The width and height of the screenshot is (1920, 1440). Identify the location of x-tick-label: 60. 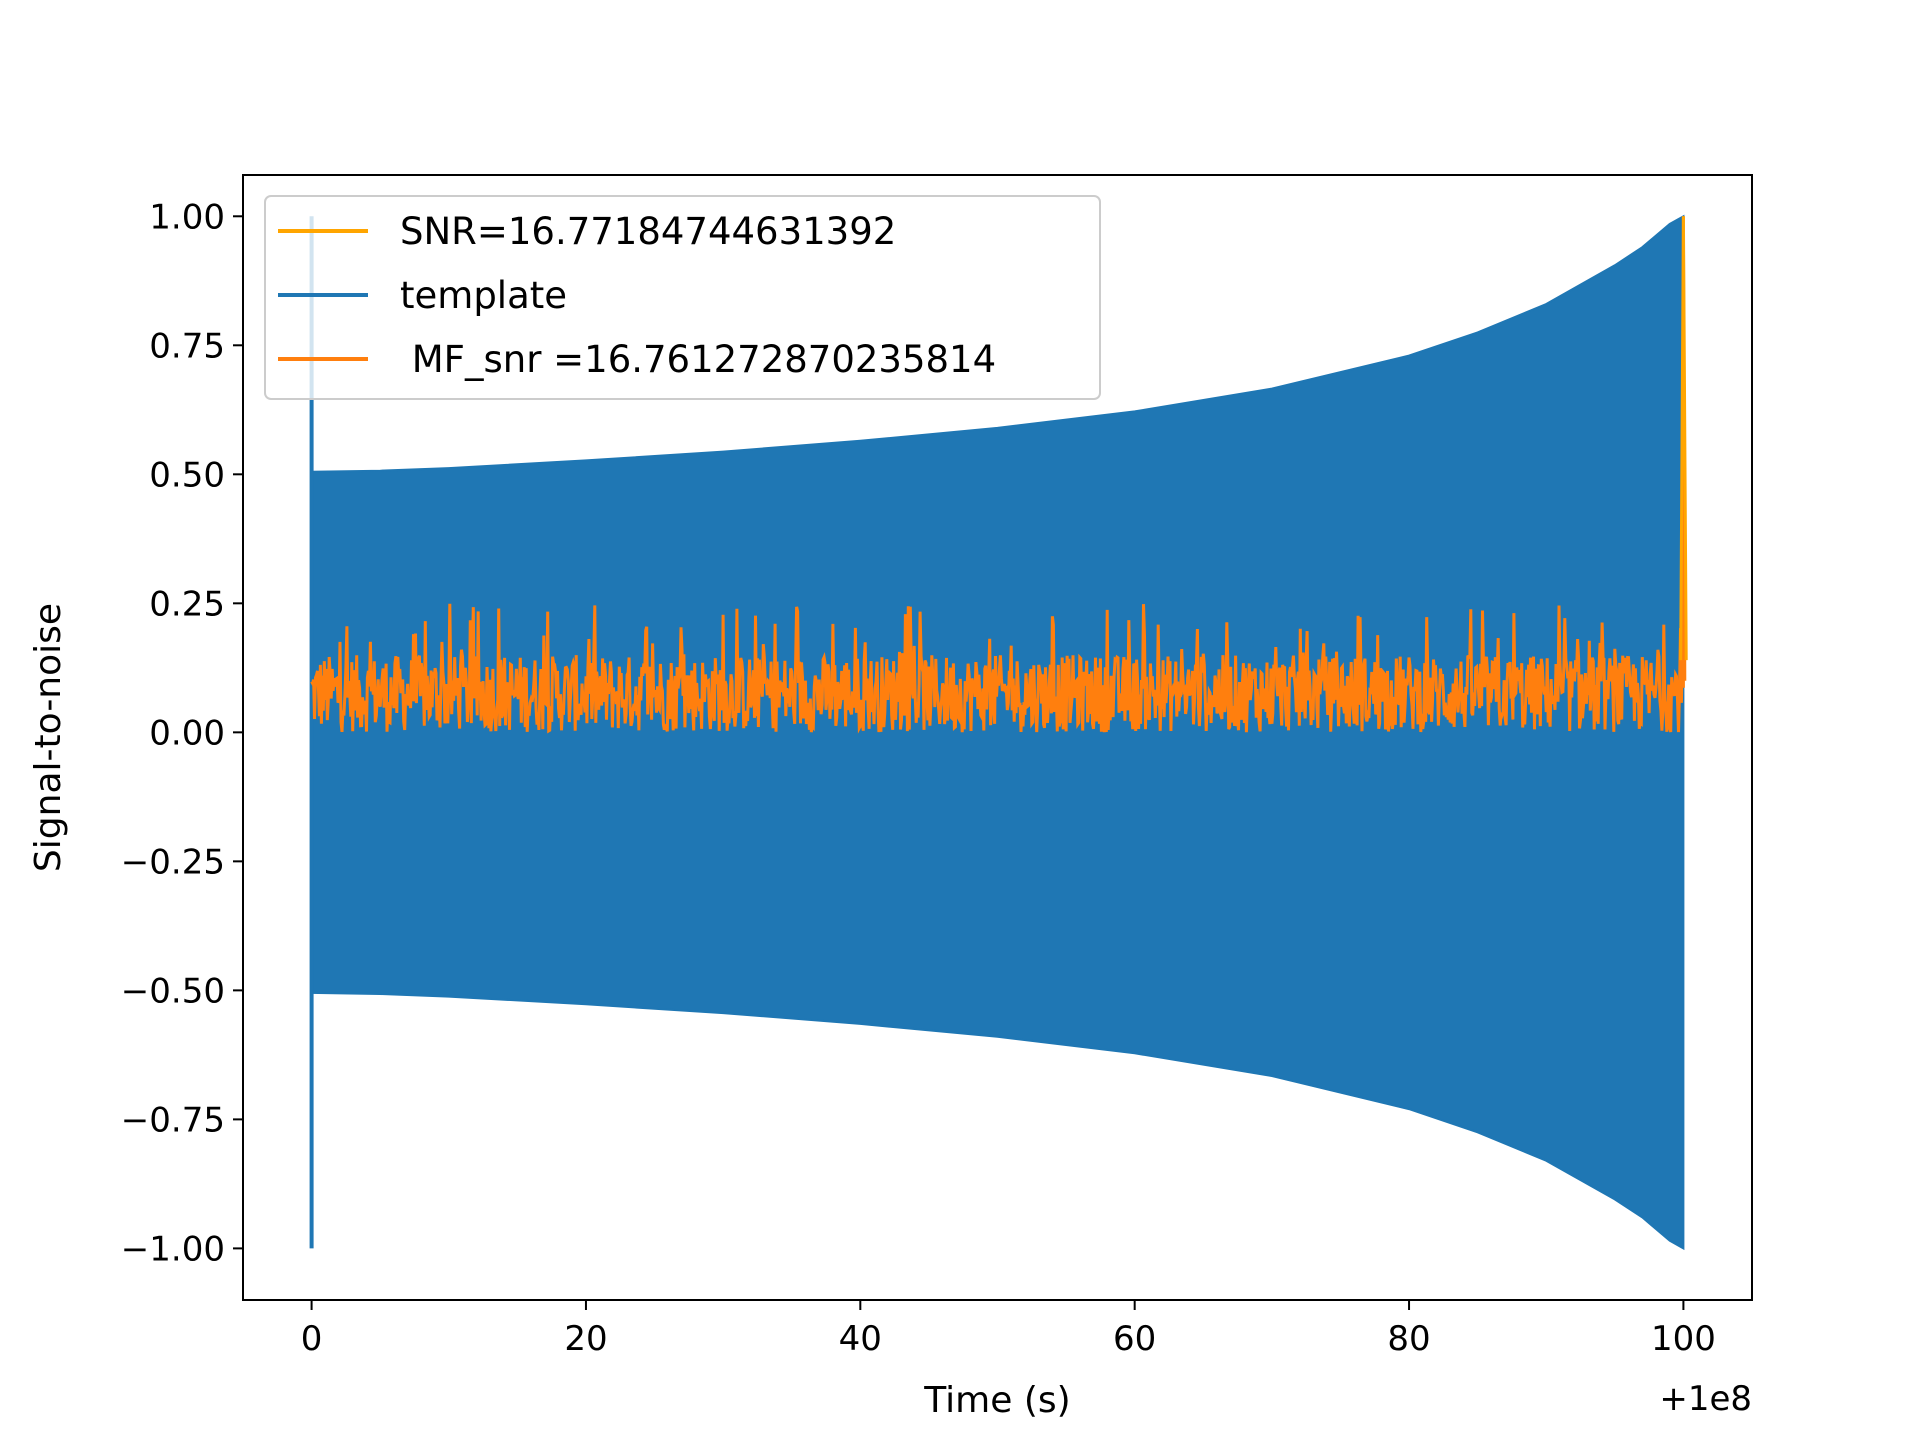
(1134, 1339).